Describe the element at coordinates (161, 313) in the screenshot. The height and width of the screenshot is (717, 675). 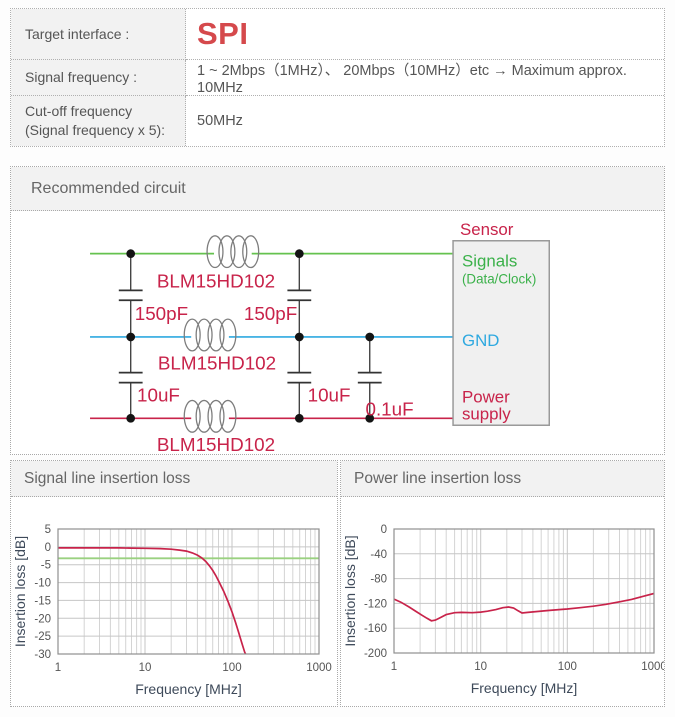
I see `capacitor-label-150pf-left: 150pF` at that location.